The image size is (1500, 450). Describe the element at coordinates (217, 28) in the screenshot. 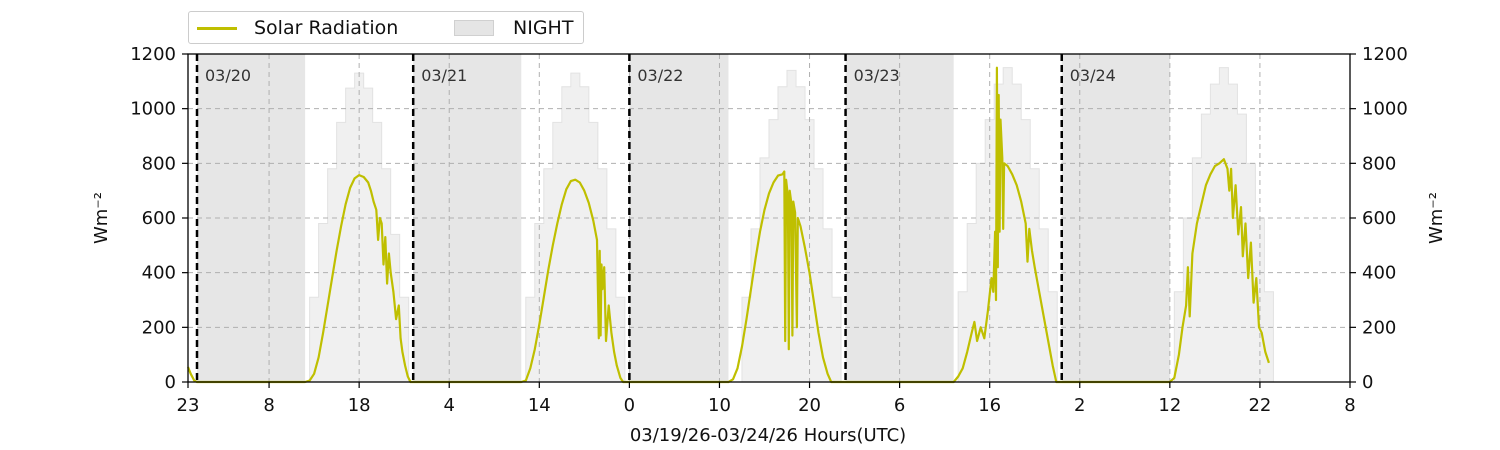

I see `legend-solar-radiation-swatch` at that location.